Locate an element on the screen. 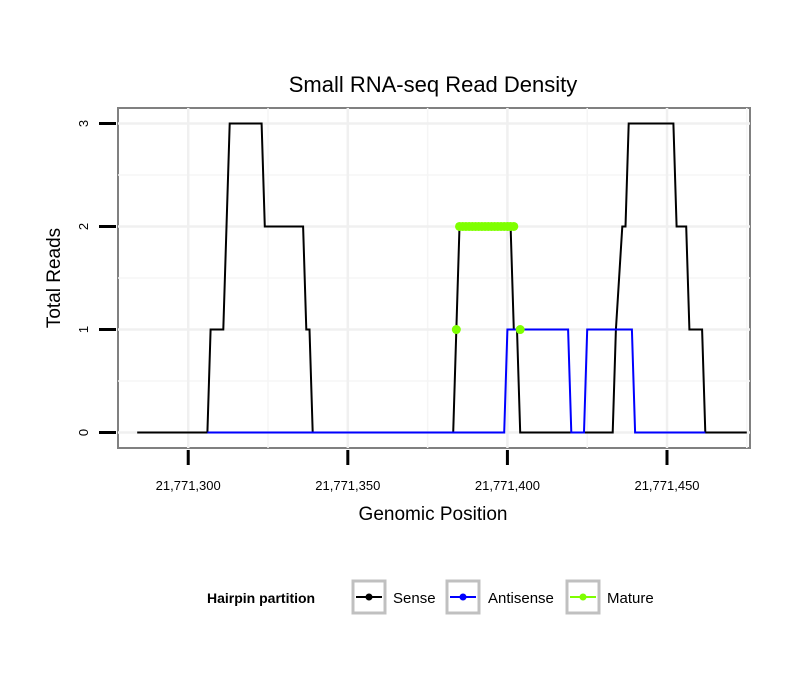 The image size is (810, 690). y-tick-label: 2 is located at coordinates (83, 226).